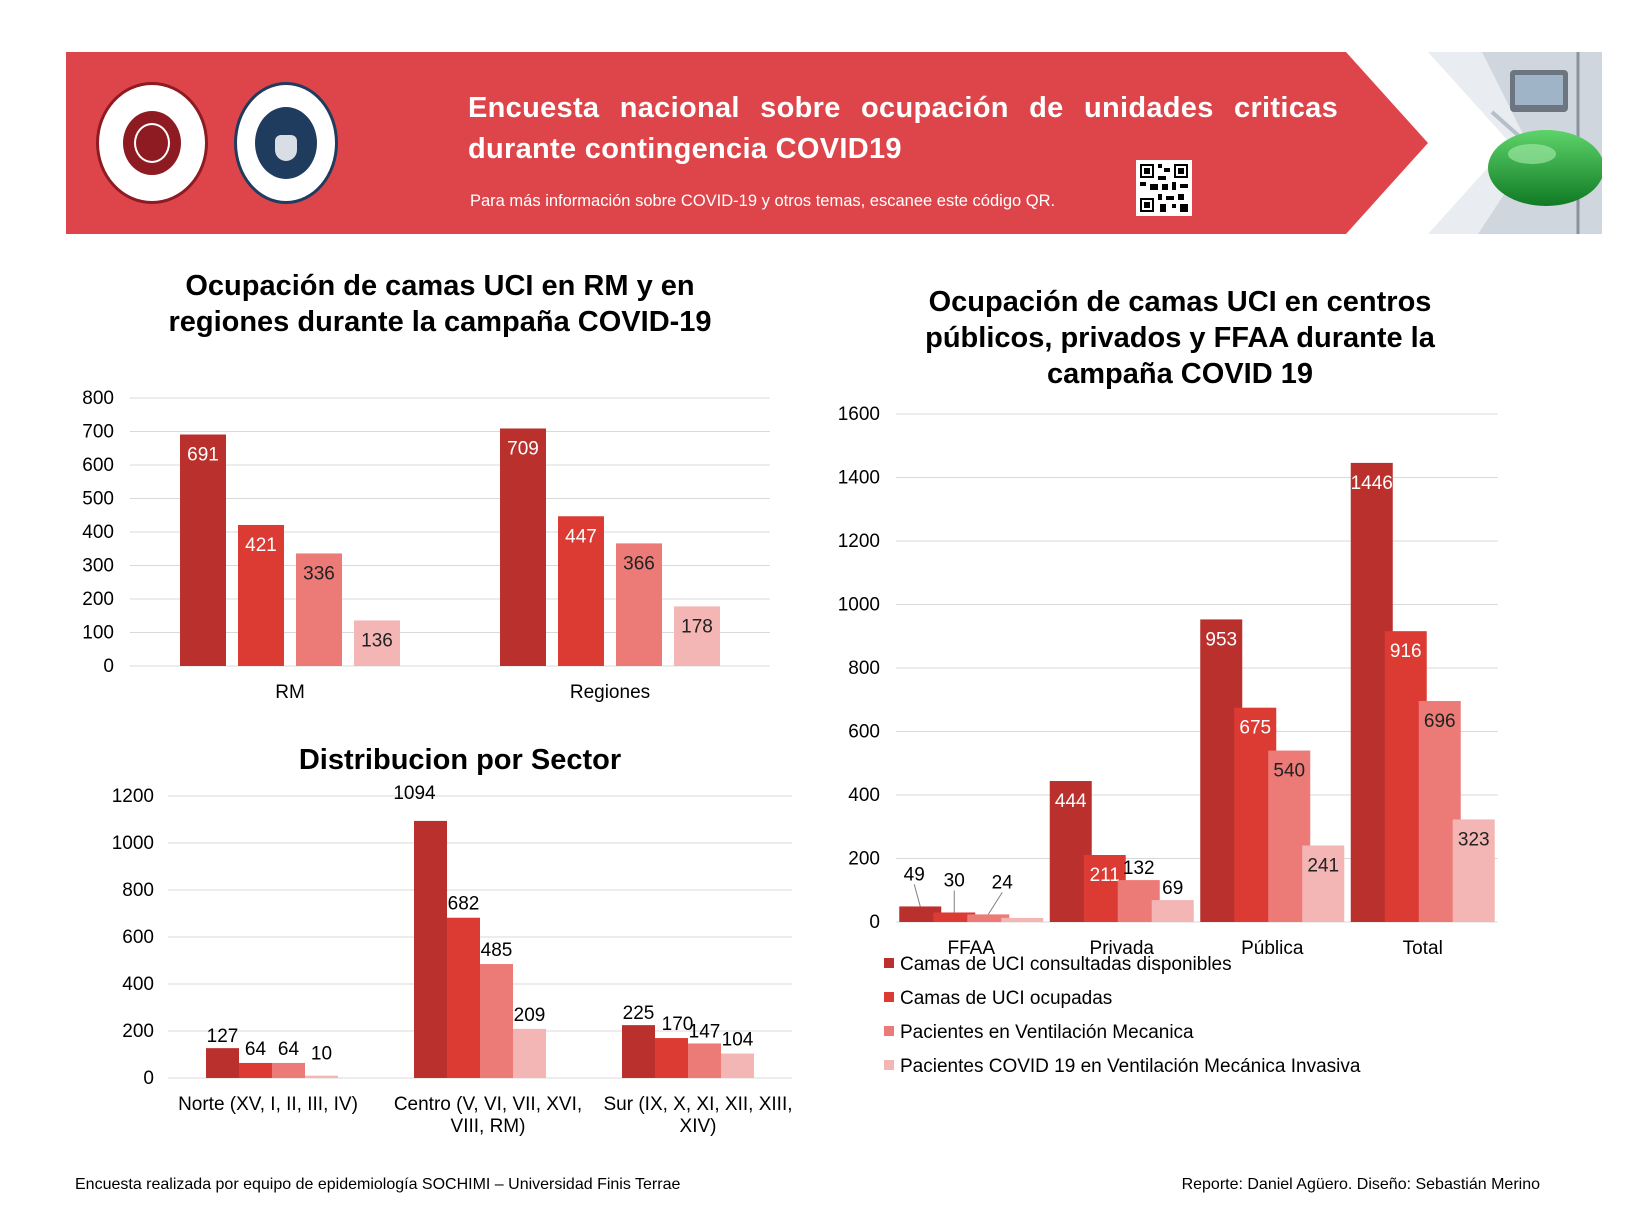 Image resolution: width=1650 pixels, height=1218 pixels. I want to click on y-tick-label: 500, so click(98, 499).